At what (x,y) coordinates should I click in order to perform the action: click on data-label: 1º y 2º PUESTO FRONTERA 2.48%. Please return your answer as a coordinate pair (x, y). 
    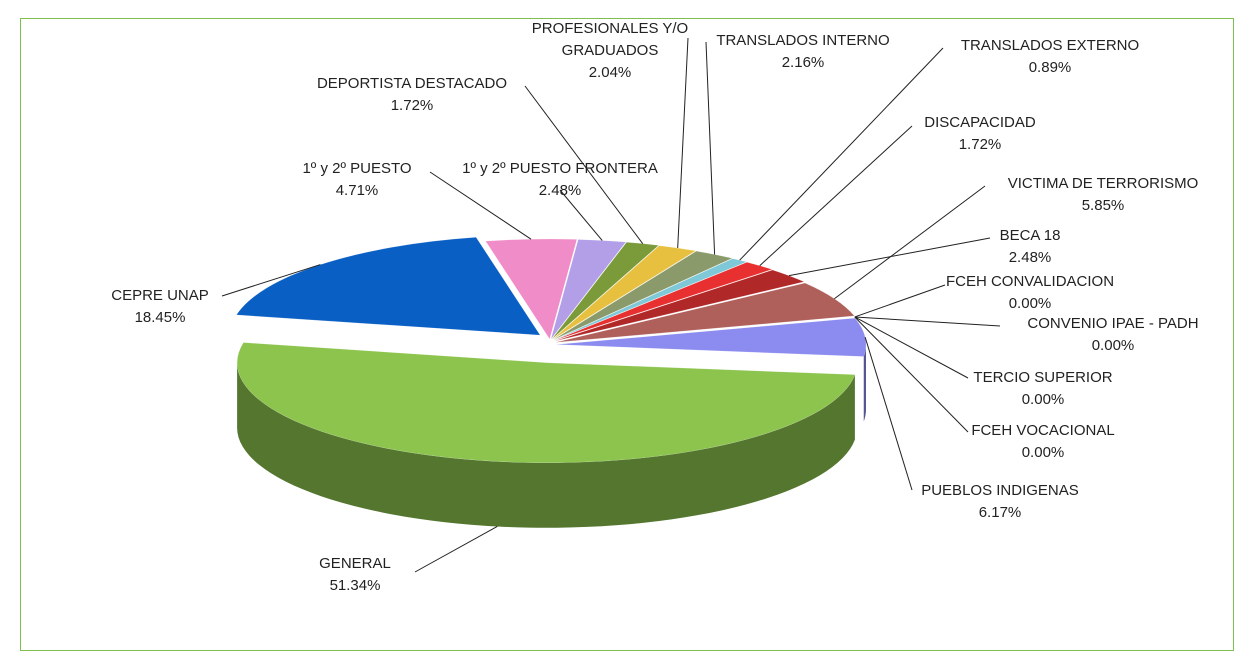
    Looking at the image, I should click on (560, 180).